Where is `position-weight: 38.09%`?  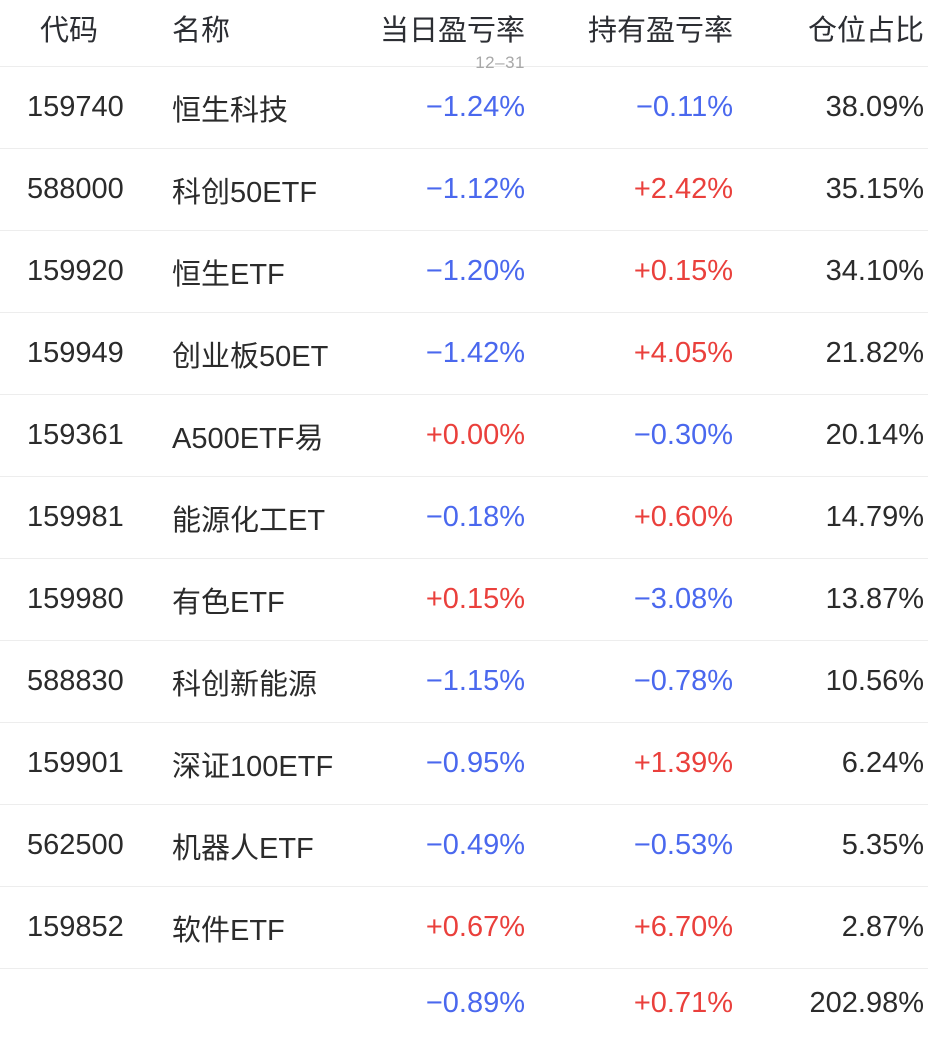
position-weight: 38.09% is located at coordinates (874, 107).